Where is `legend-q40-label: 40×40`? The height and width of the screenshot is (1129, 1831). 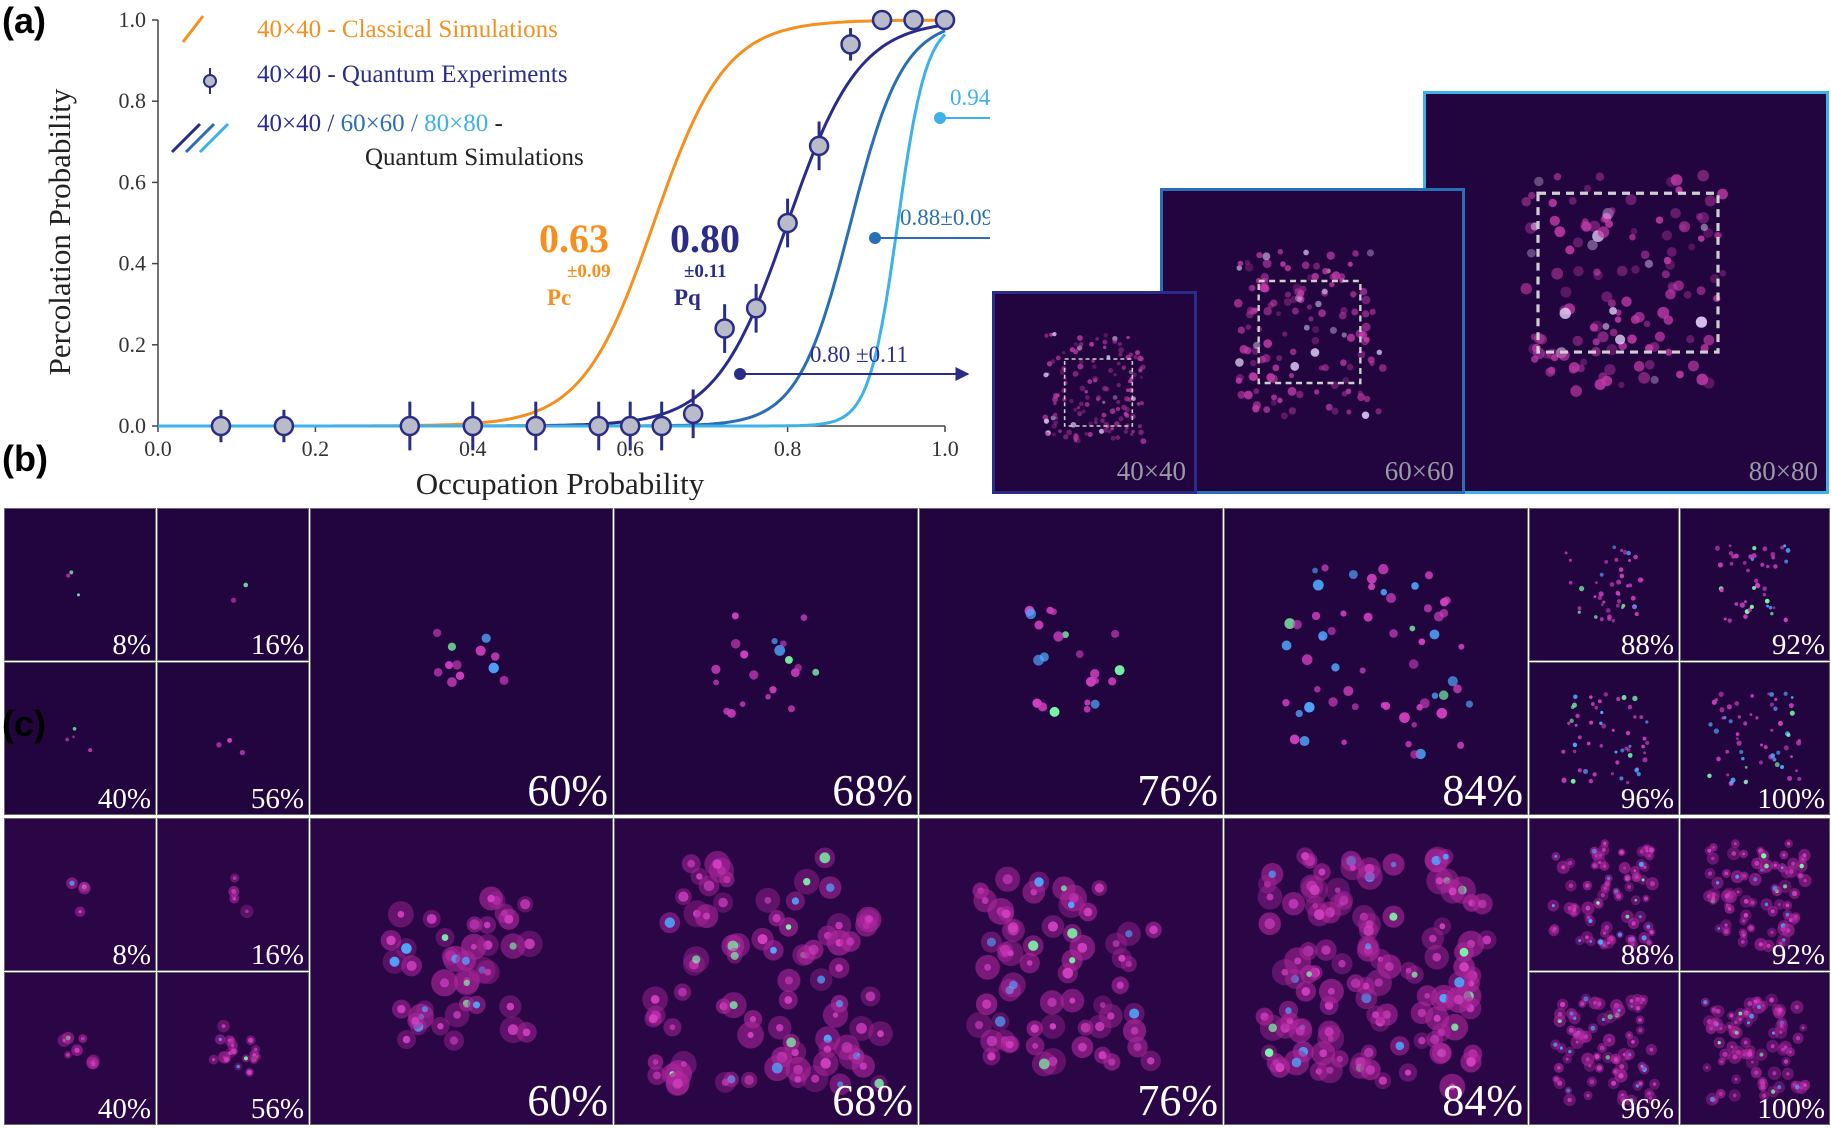 legend-q40-label: 40×40 is located at coordinates (289, 123).